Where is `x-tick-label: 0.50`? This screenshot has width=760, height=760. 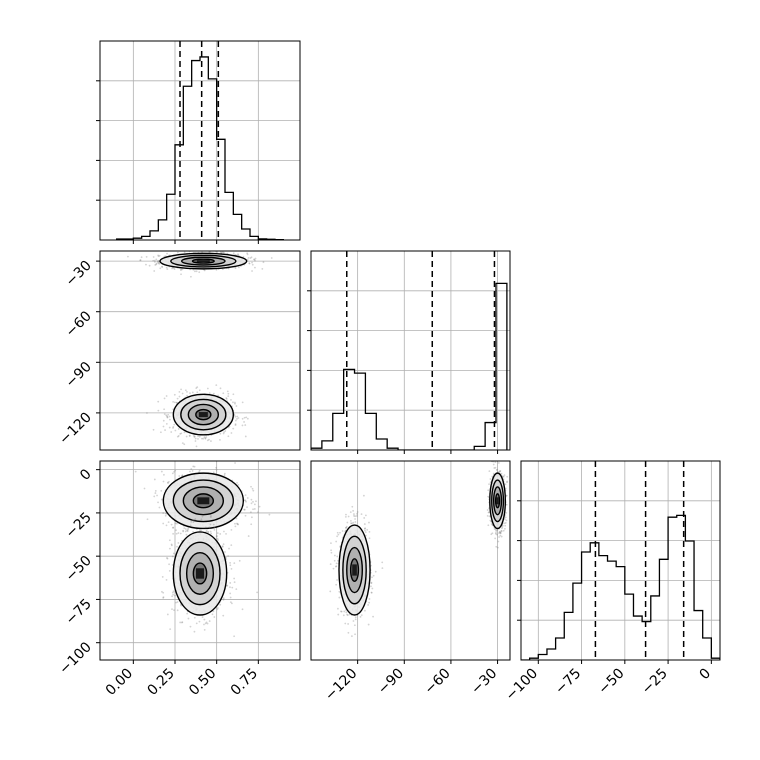 x-tick-label: 0.50 is located at coordinates (202, 682).